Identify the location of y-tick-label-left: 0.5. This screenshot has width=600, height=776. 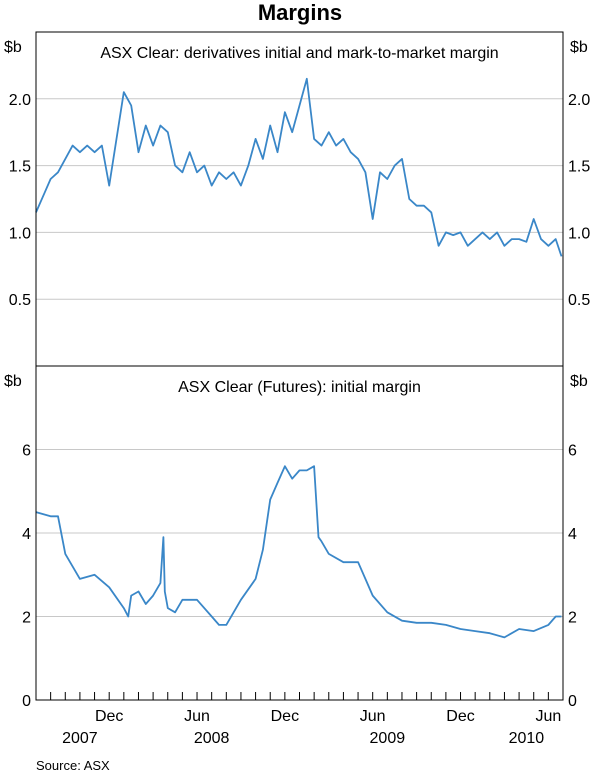
(20, 300).